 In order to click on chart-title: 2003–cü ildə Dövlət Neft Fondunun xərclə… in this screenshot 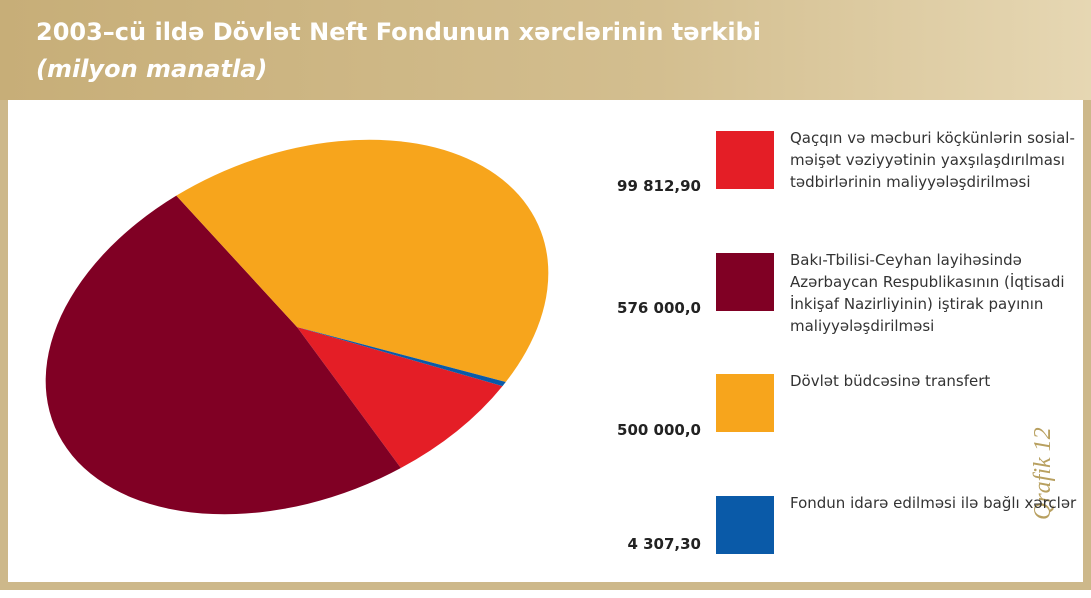, I will do `click(398, 32)`.